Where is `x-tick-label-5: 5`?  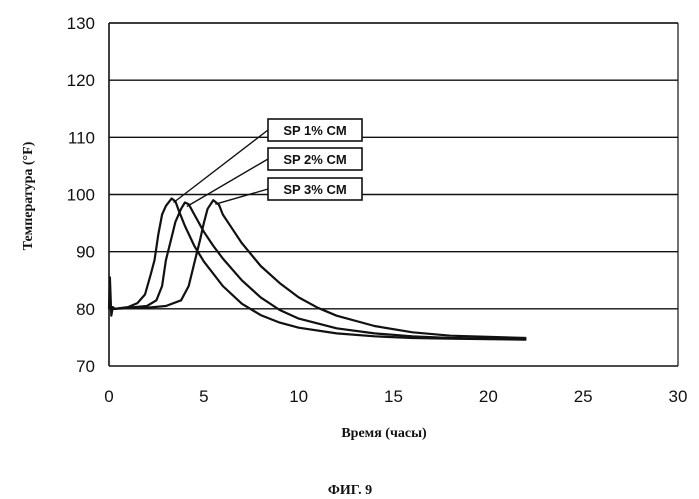
x-tick-label-5: 5 is located at coordinates (203, 396).